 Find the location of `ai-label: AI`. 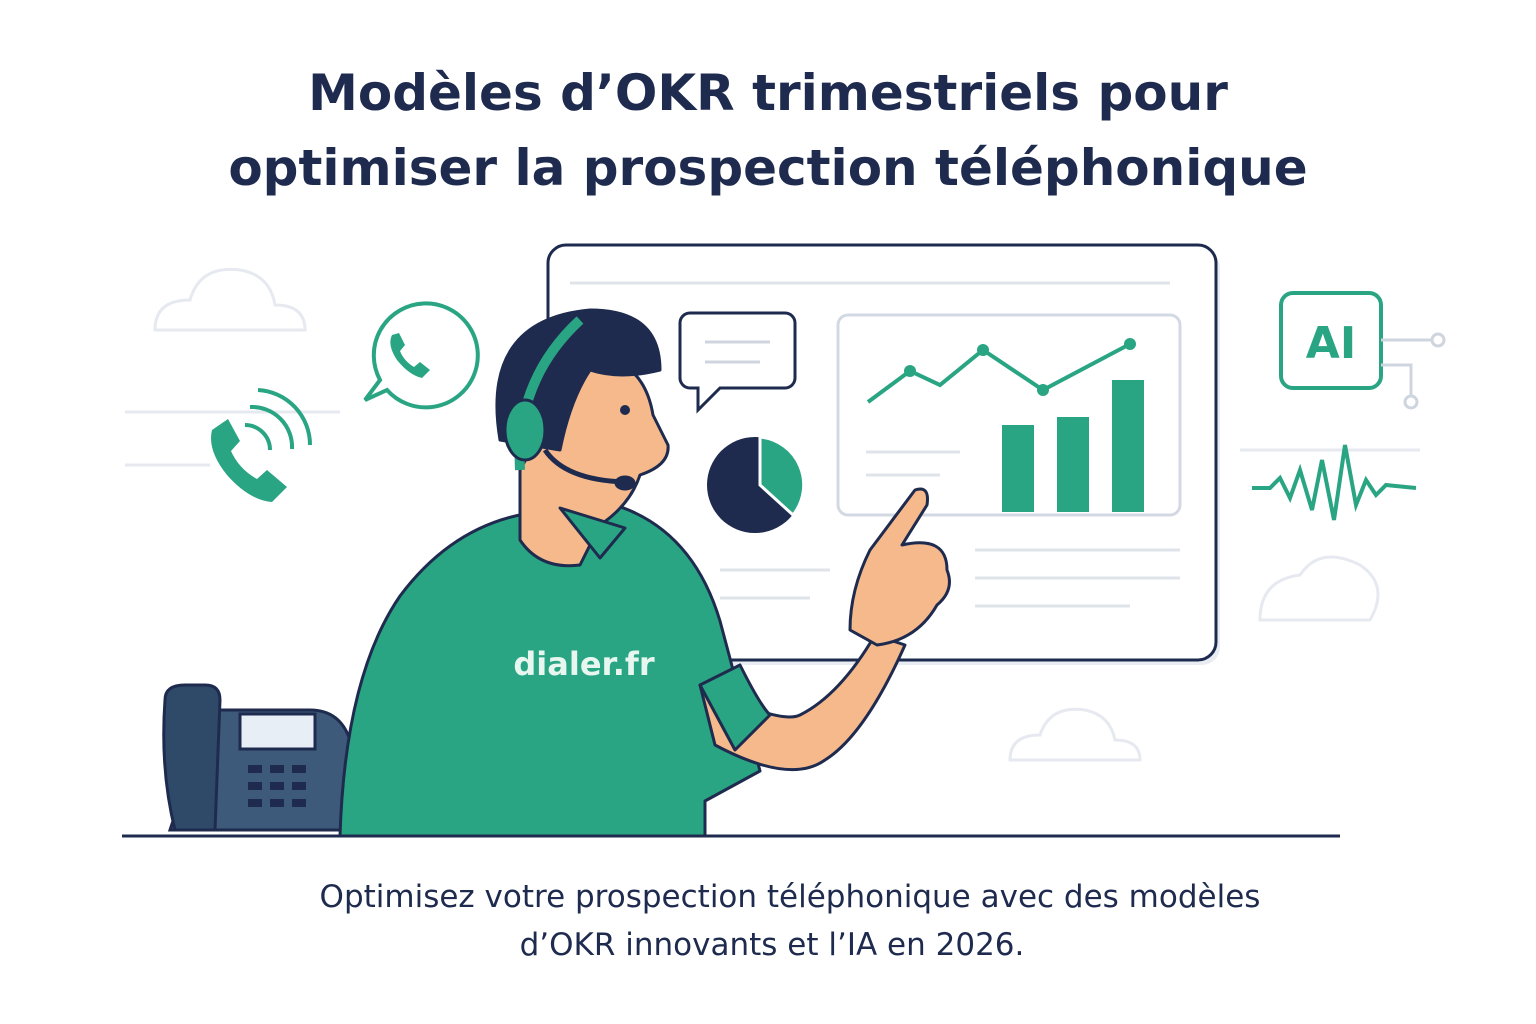

ai-label: AI is located at coordinates (1331, 343).